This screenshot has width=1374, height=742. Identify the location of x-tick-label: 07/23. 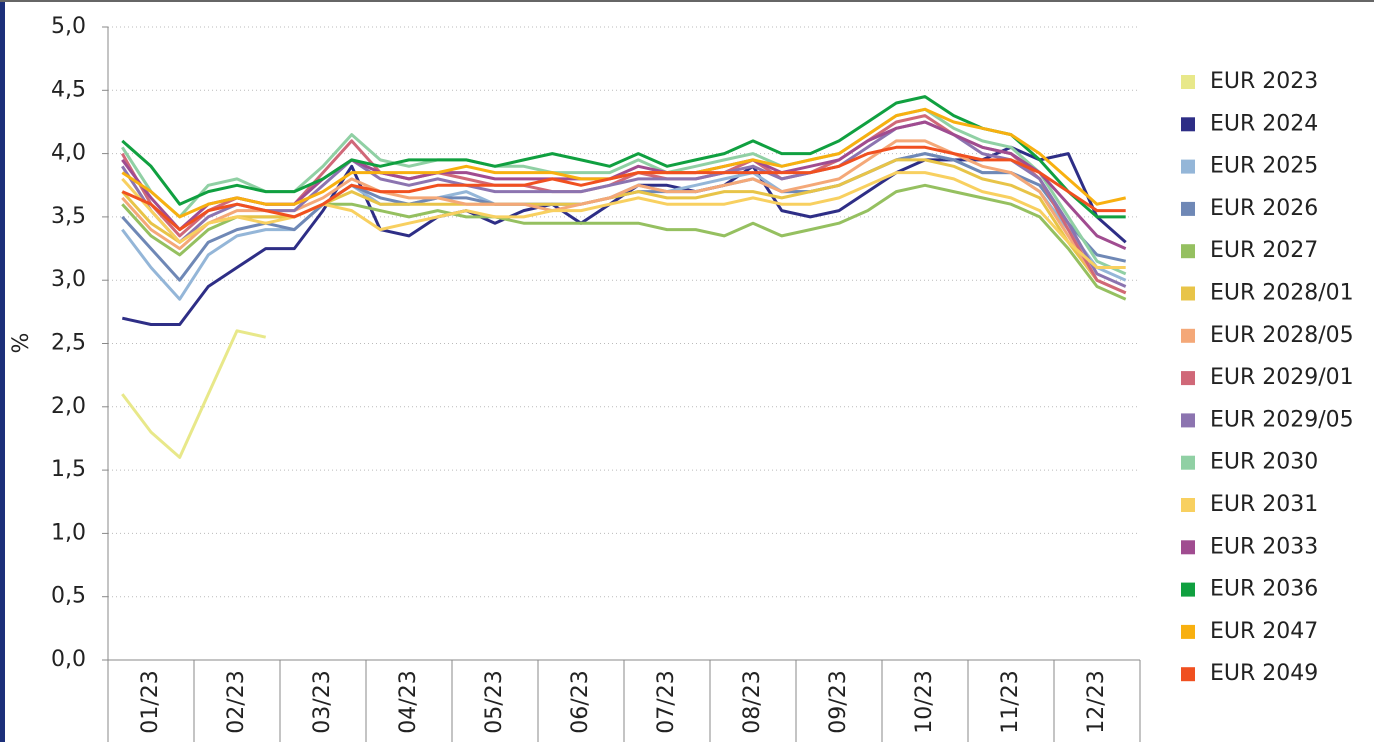
(666, 701).